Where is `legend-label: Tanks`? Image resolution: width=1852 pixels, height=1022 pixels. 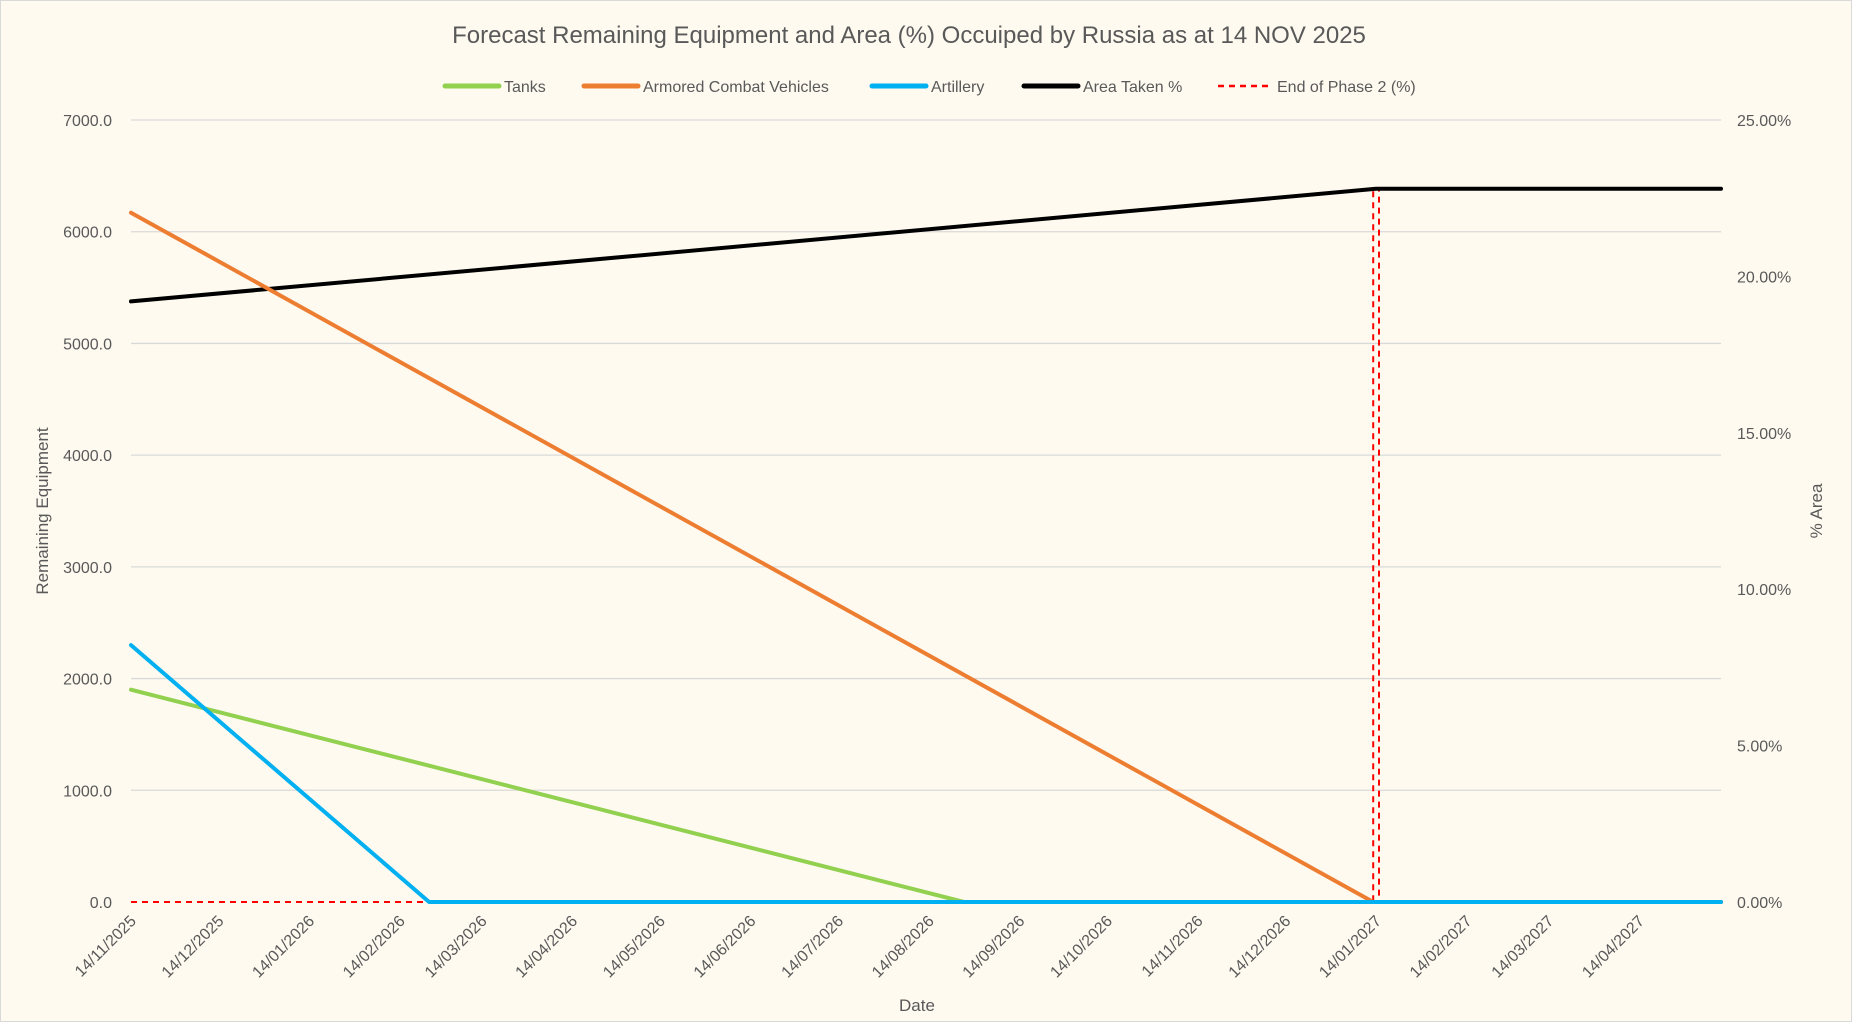
legend-label: Tanks is located at coordinates (525, 87).